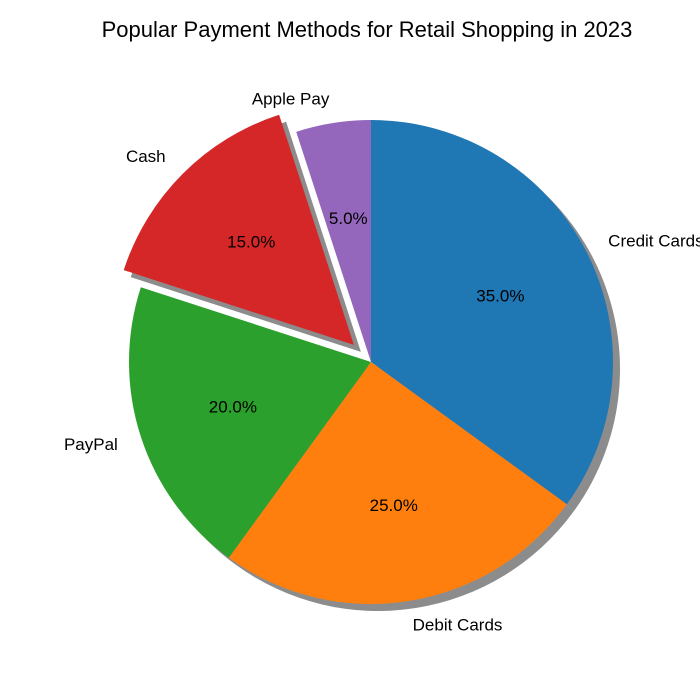 The image size is (700, 700). Describe the element at coordinates (458, 624) in the screenshot. I see `label-debit-cards: Debit Cards` at that location.